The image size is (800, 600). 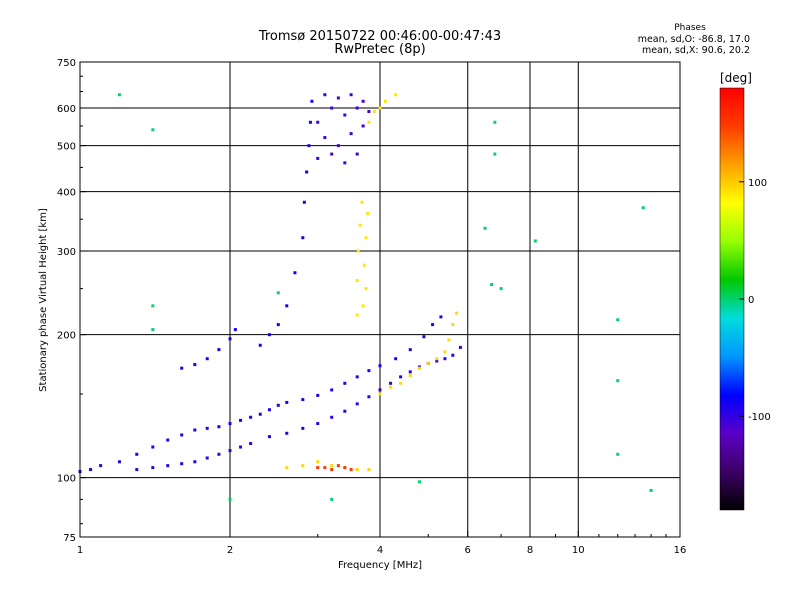 I want to click on y-tick-label: 75, so click(x=69, y=538).